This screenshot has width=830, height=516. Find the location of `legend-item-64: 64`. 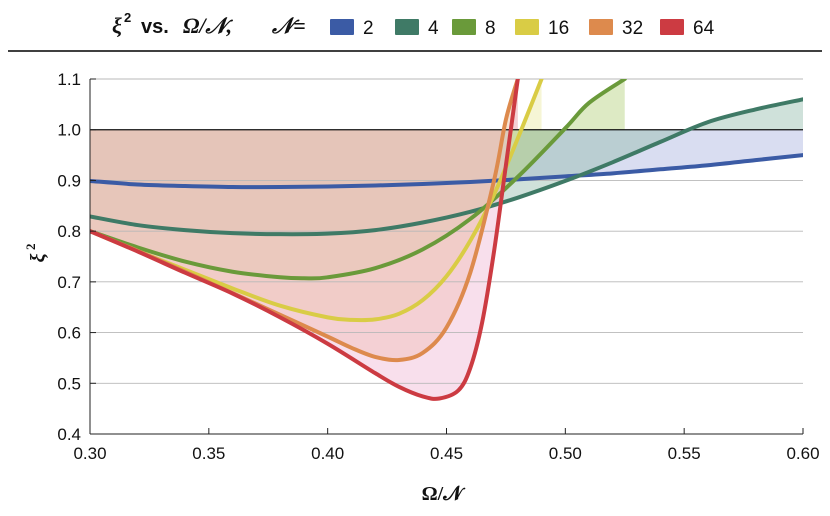

legend-item-64: 64 is located at coordinates (687, 28).